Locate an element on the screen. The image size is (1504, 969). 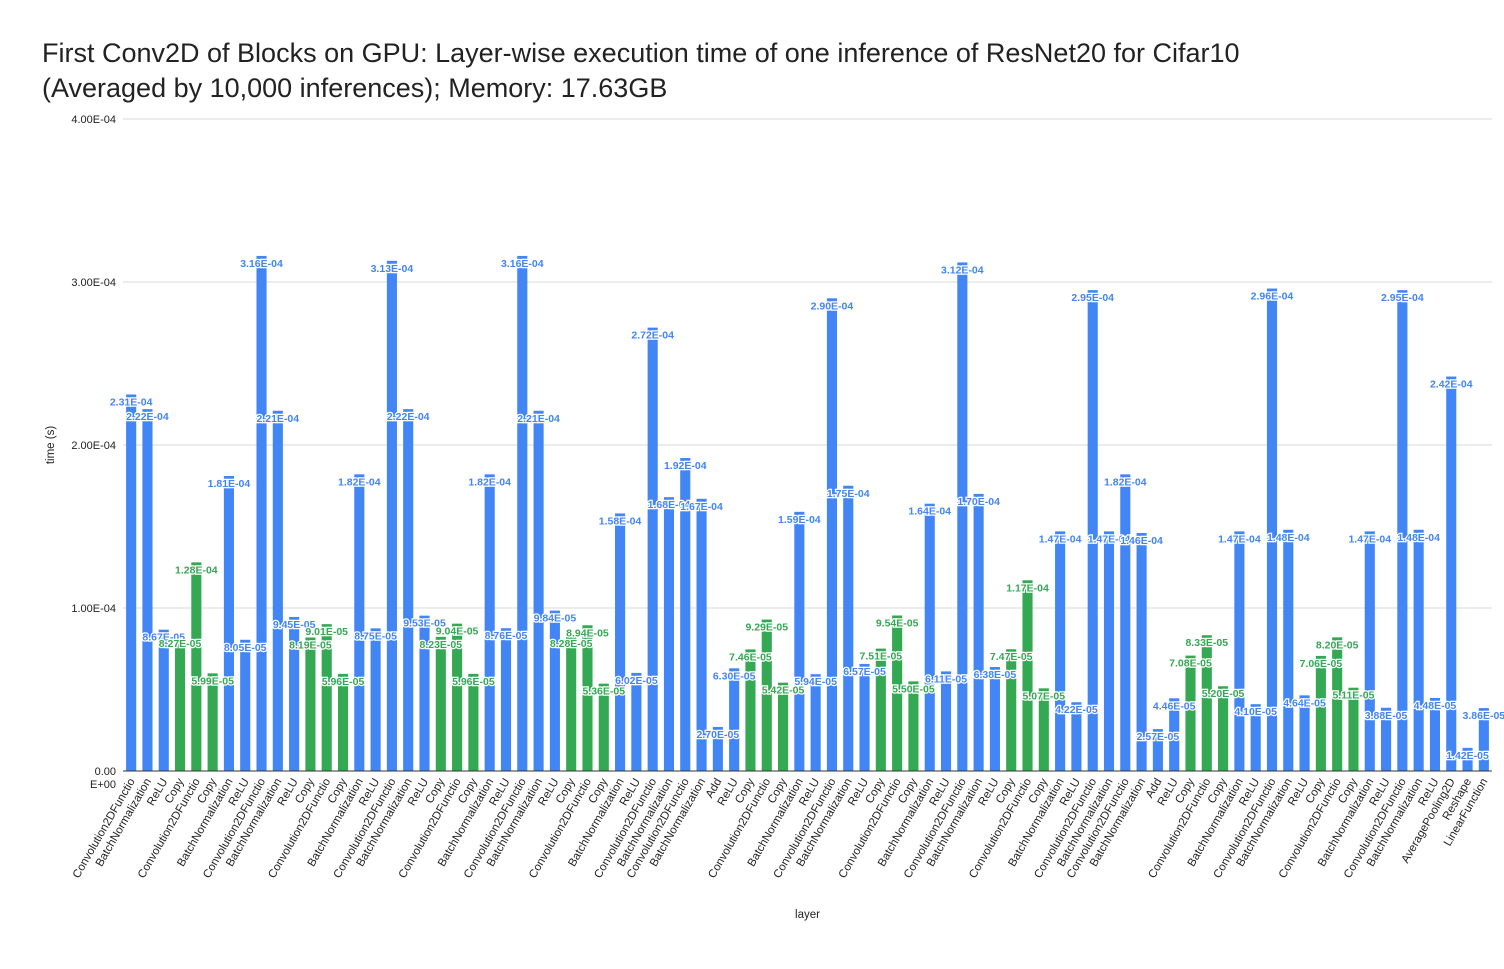
data-label-50: 6.11E-05 is located at coordinates (946, 679).